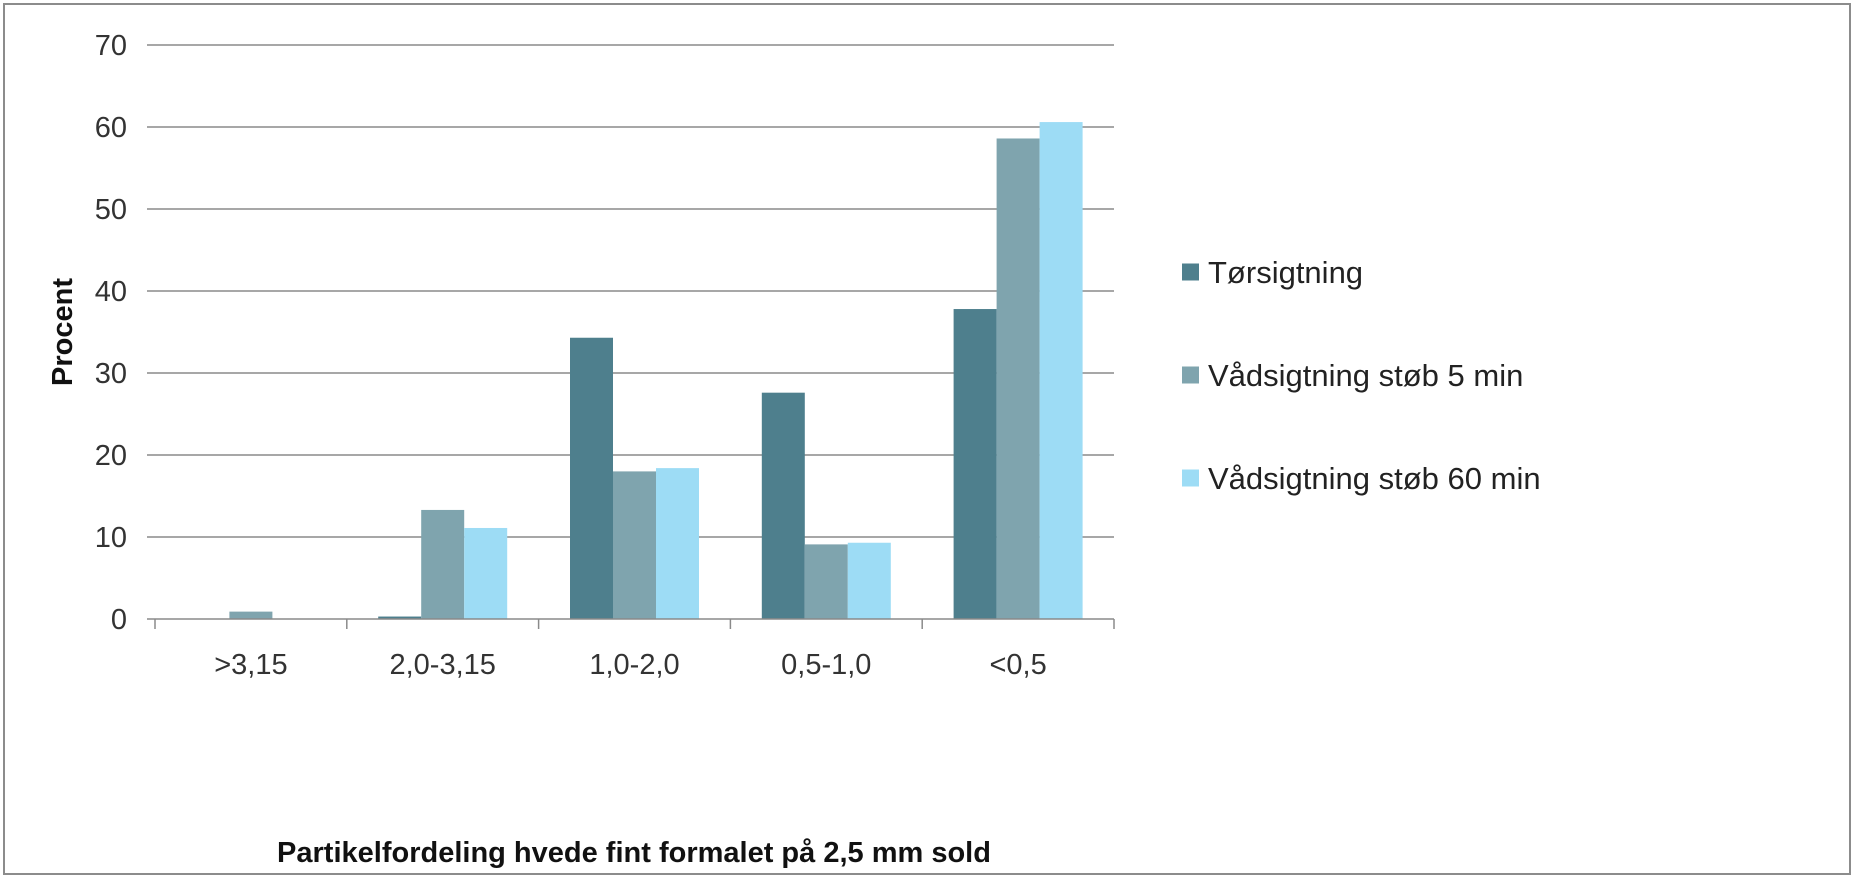 The width and height of the screenshot is (1856, 878). Describe the element at coordinates (442, 665) in the screenshot. I see `x-tick-label: 2,0-3,15` at that location.